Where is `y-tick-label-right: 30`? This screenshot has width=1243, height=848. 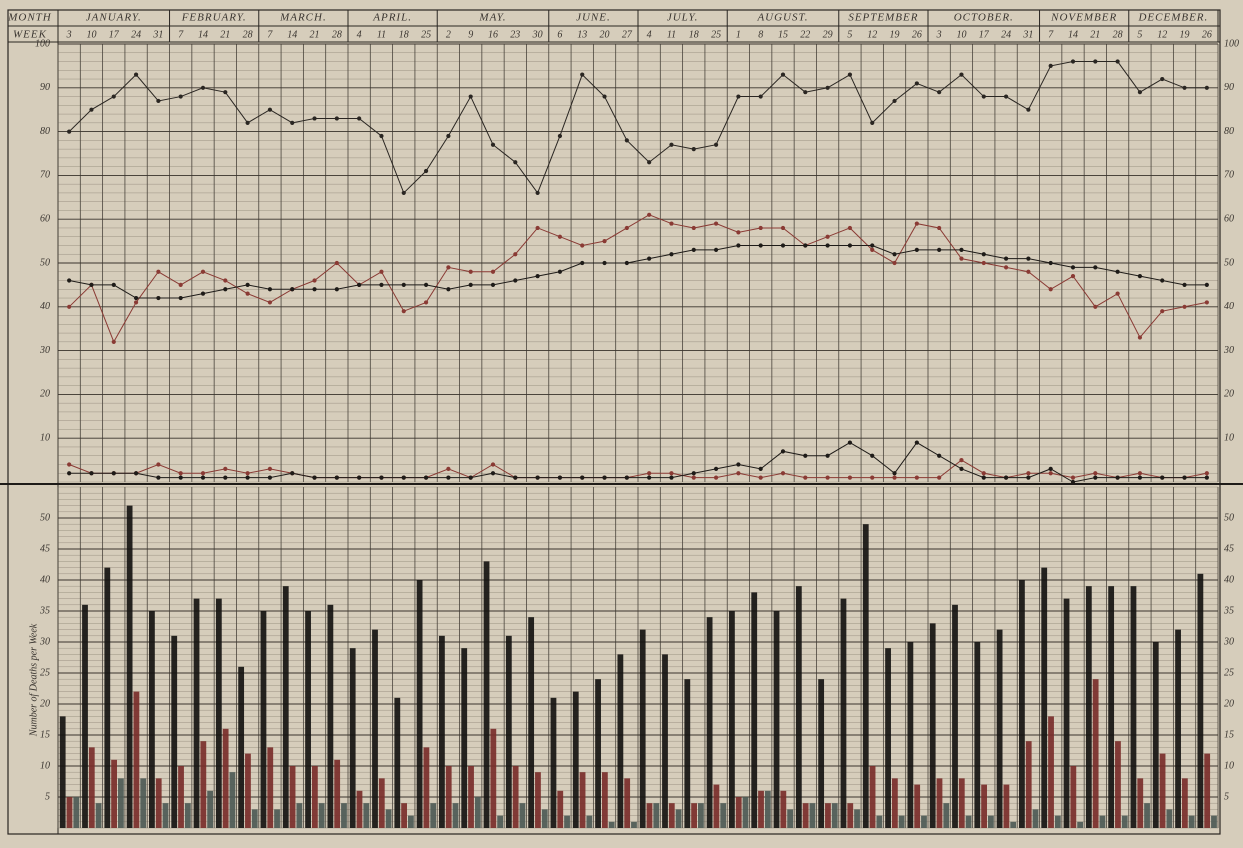 y-tick-label-right: 30 is located at coordinates (1228, 350).